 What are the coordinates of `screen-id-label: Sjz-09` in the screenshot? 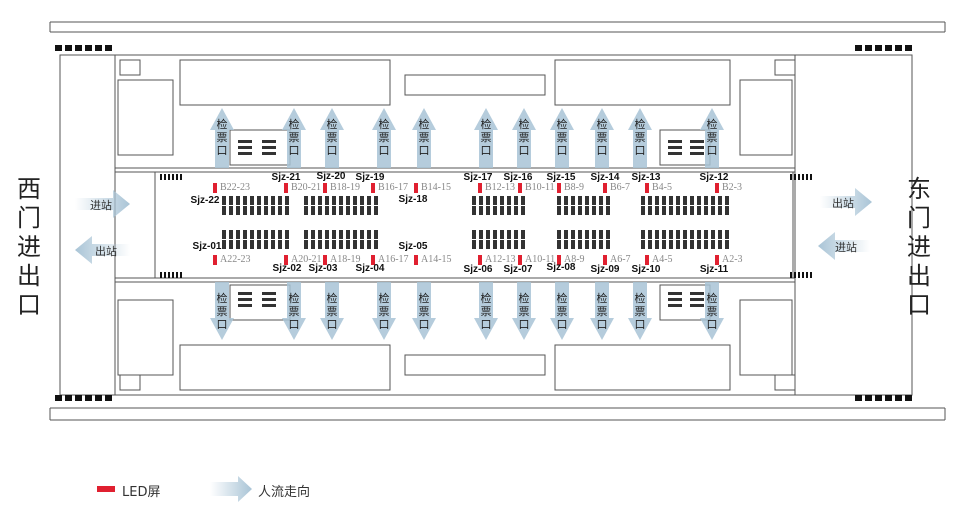 It's located at (605, 269).